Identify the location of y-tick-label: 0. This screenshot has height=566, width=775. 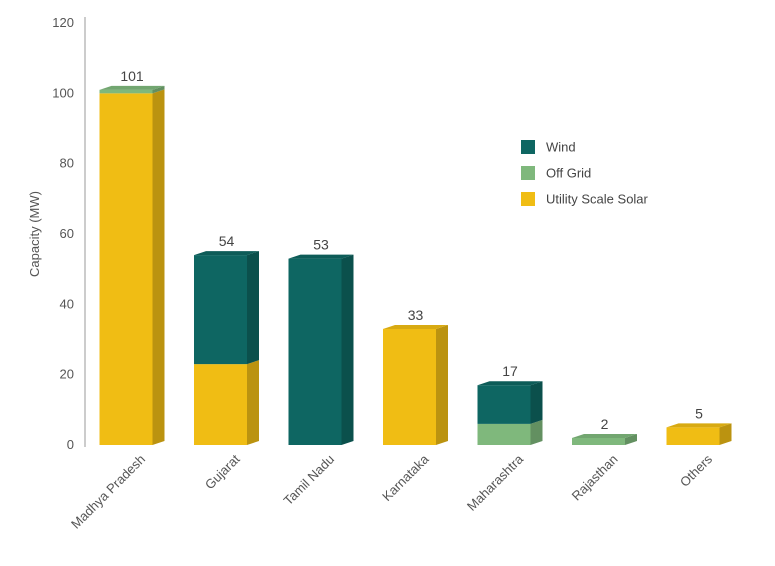
(70, 444).